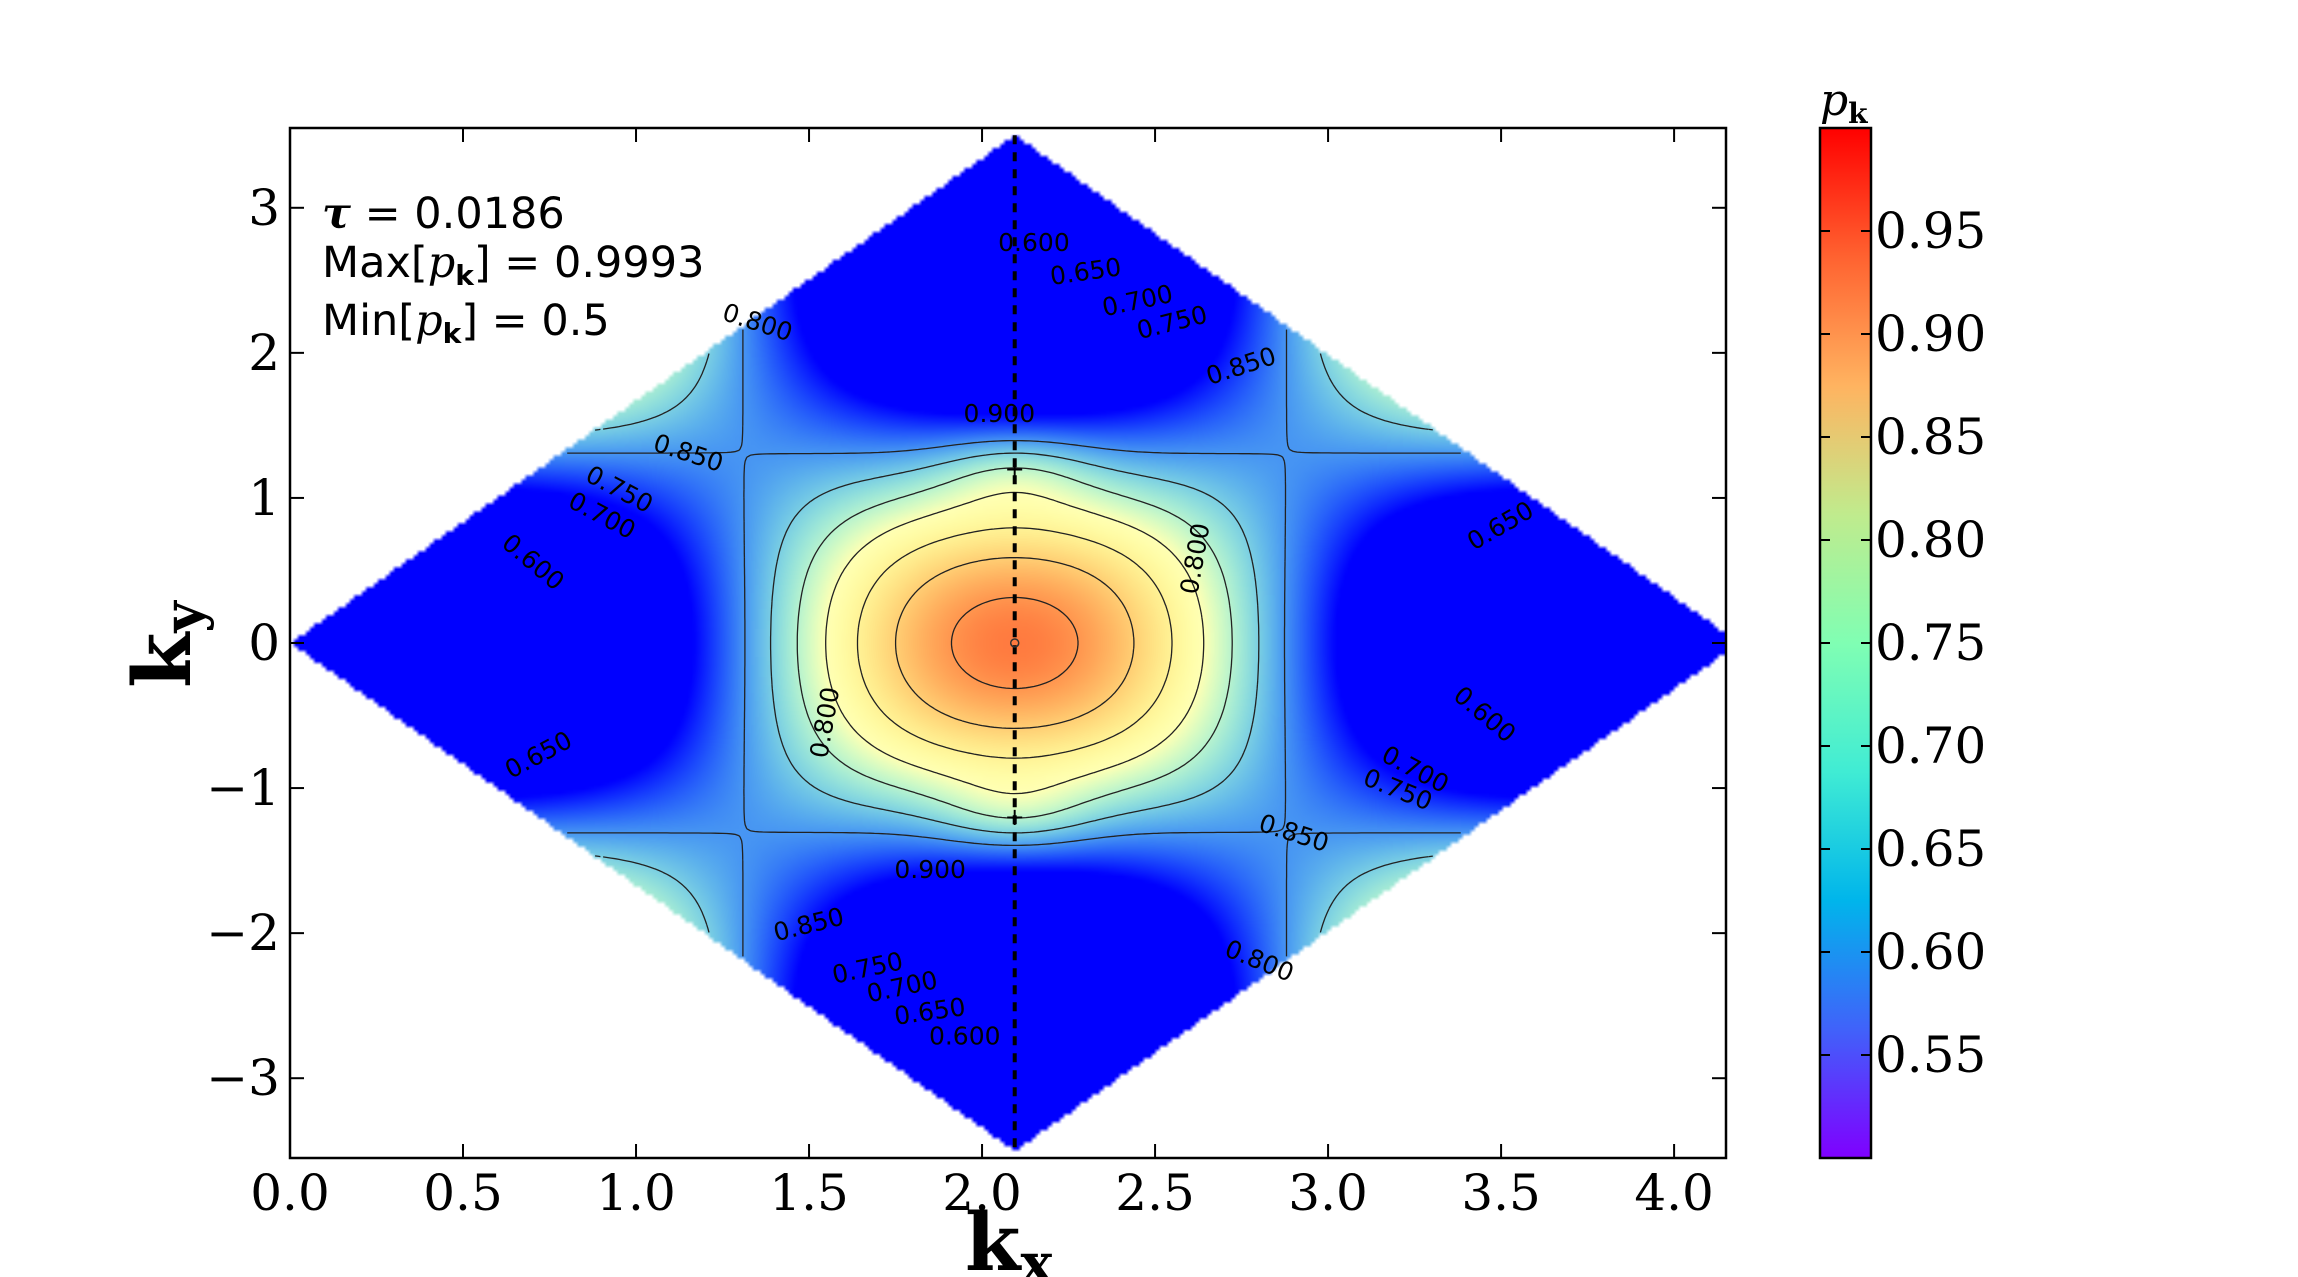 The height and width of the screenshot is (1277, 2298). I want to click on colorbar-tick-label-7: 0.60, so click(1930, 952).